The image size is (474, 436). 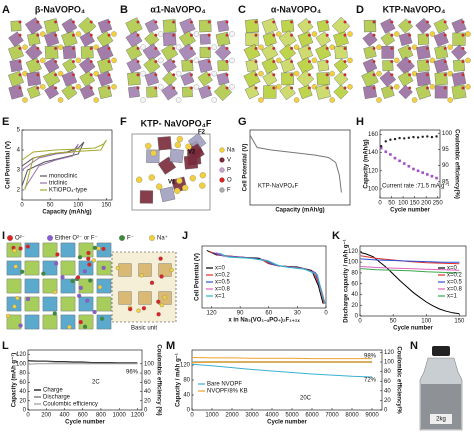 What do you see at coordinates (326, 314) in the screenshot?
I see `x-tick-label: 0` at bounding box center [326, 314].